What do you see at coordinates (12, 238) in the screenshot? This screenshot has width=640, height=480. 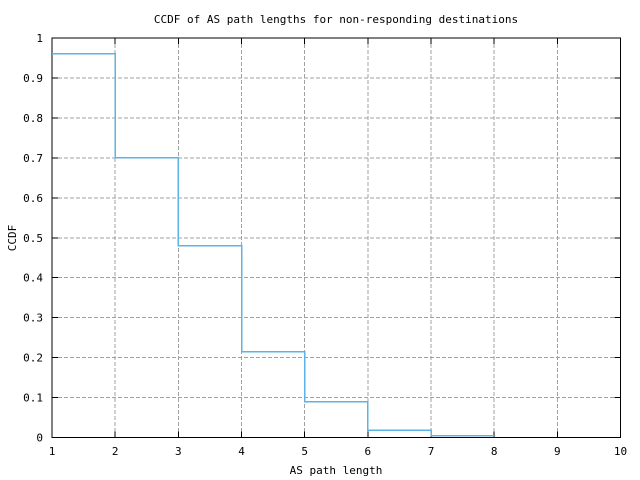 I see `y-axis-label: CCDF` at bounding box center [12, 238].